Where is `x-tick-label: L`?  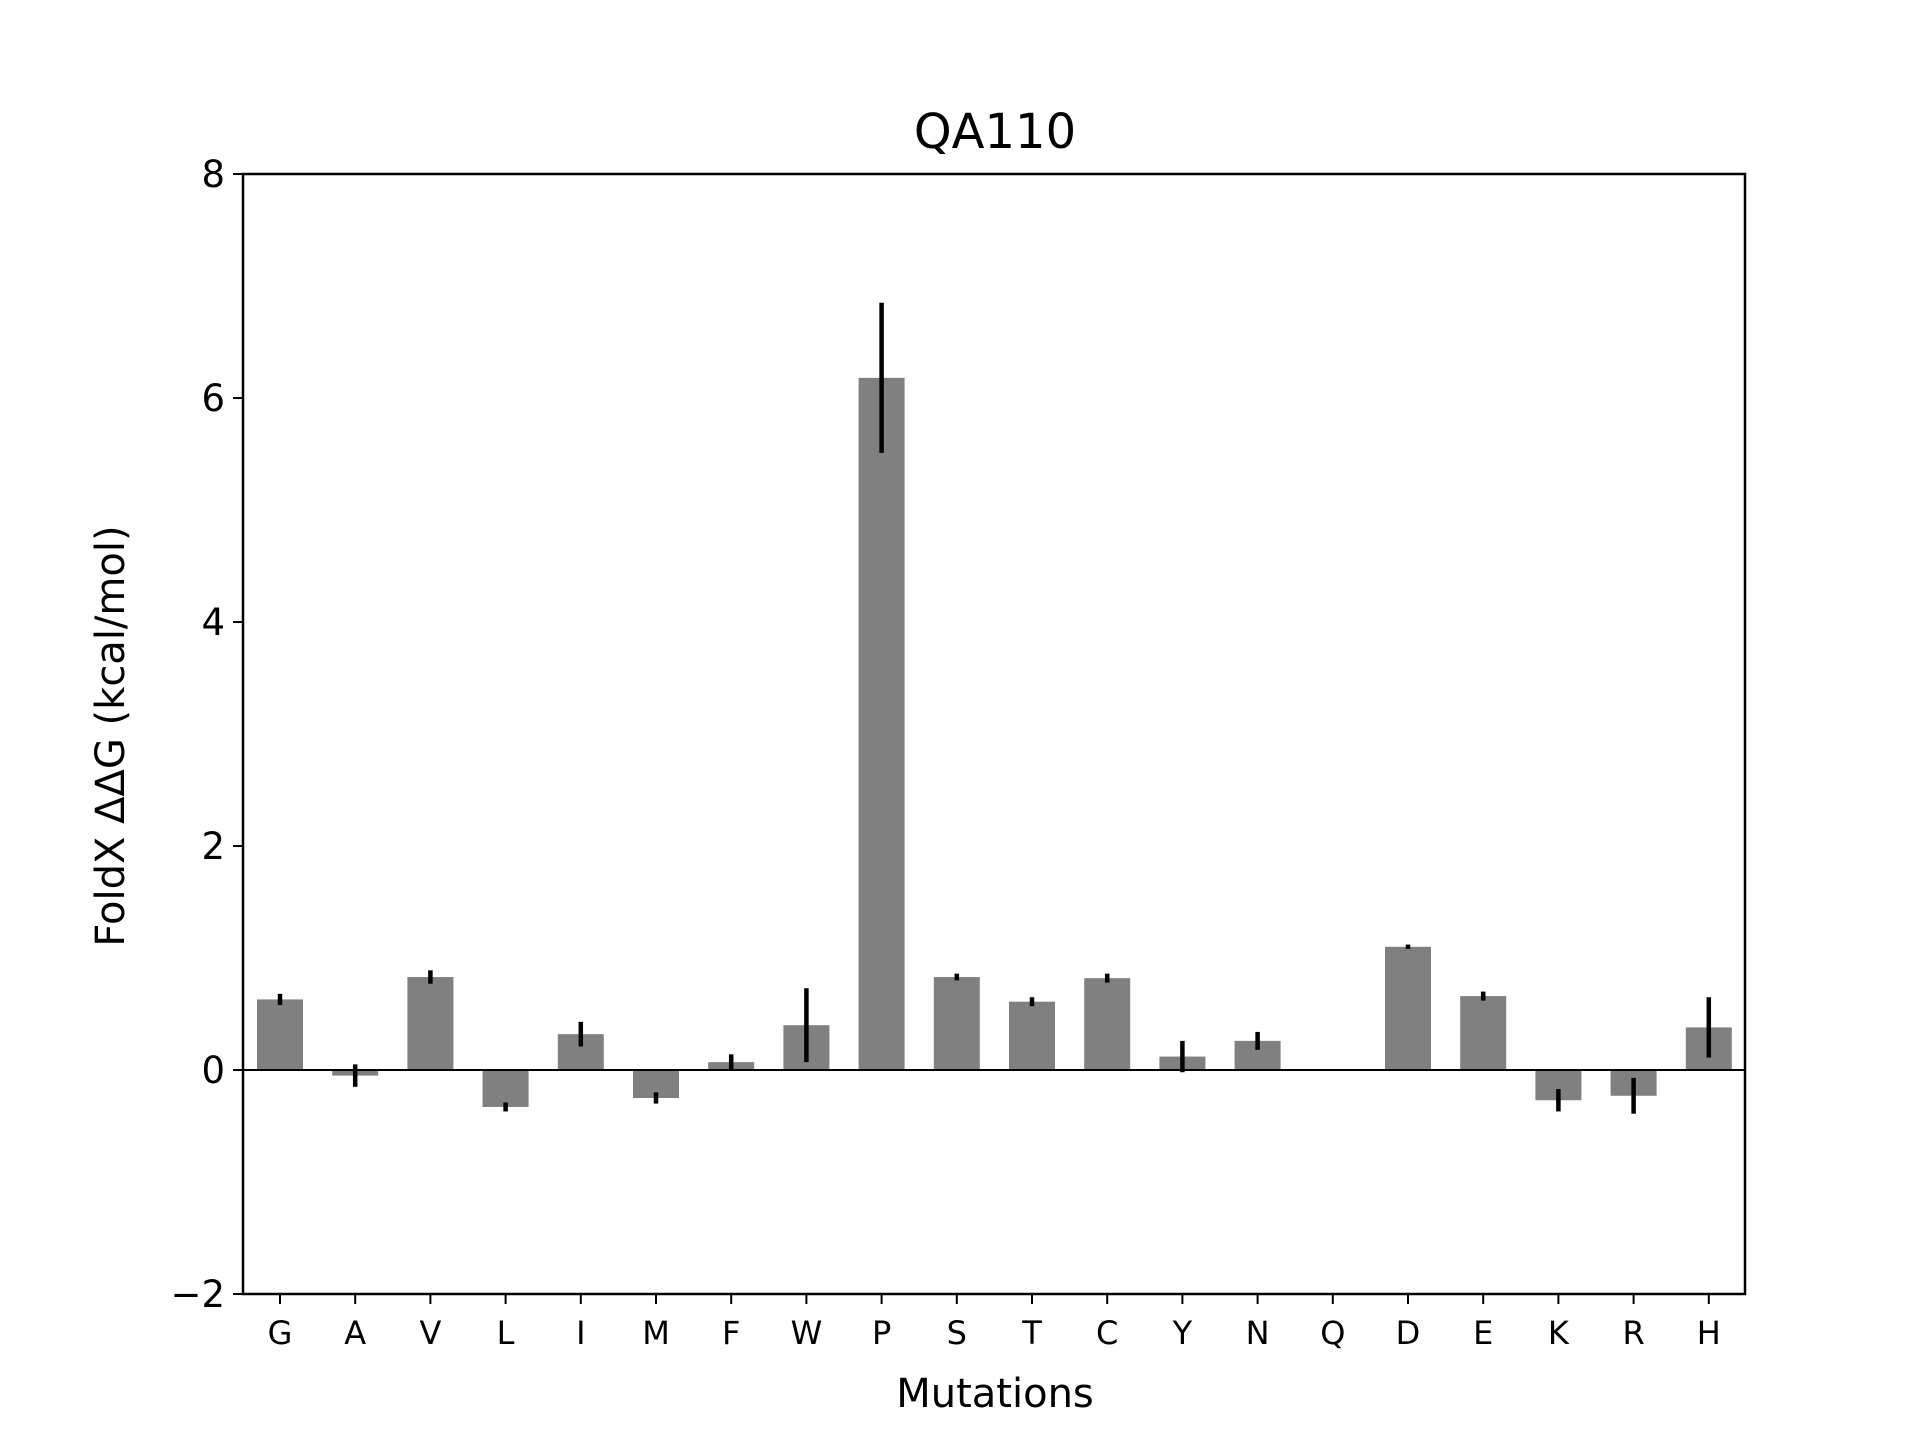 x-tick-label: L is located at coordinates (506, 1333).